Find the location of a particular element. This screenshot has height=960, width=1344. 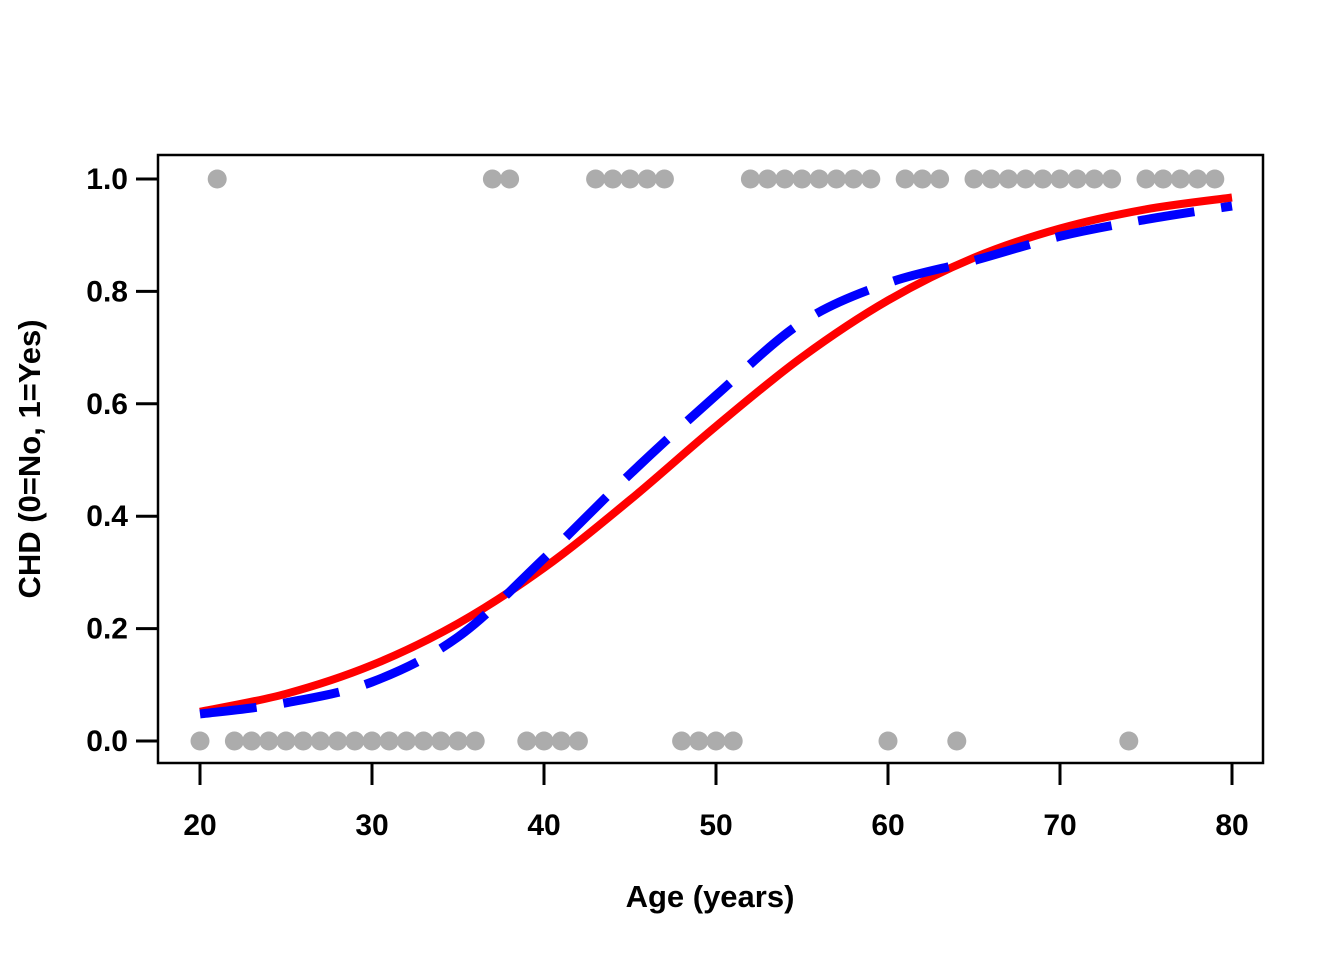

y-tick-label: 0.4 is located at coordinates (107, 516).